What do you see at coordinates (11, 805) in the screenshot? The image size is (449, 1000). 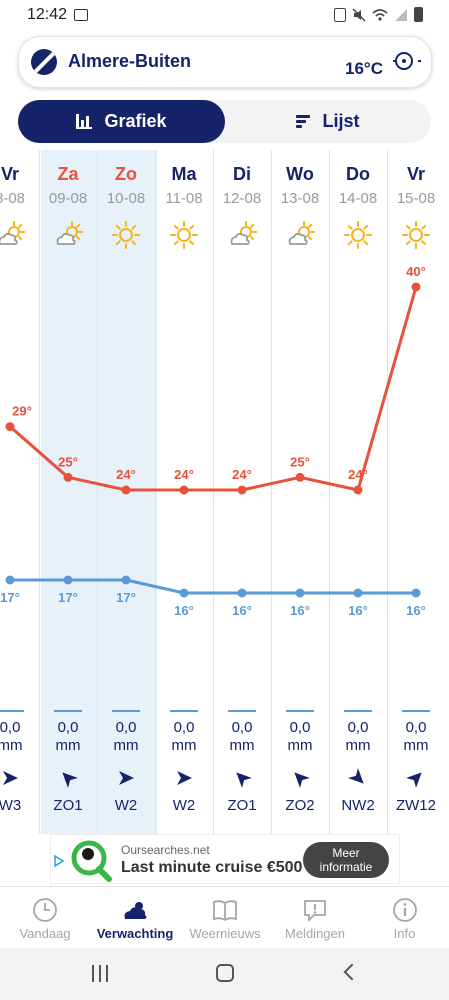 I see `wind-value: W3` at bounding box center [11, 805].